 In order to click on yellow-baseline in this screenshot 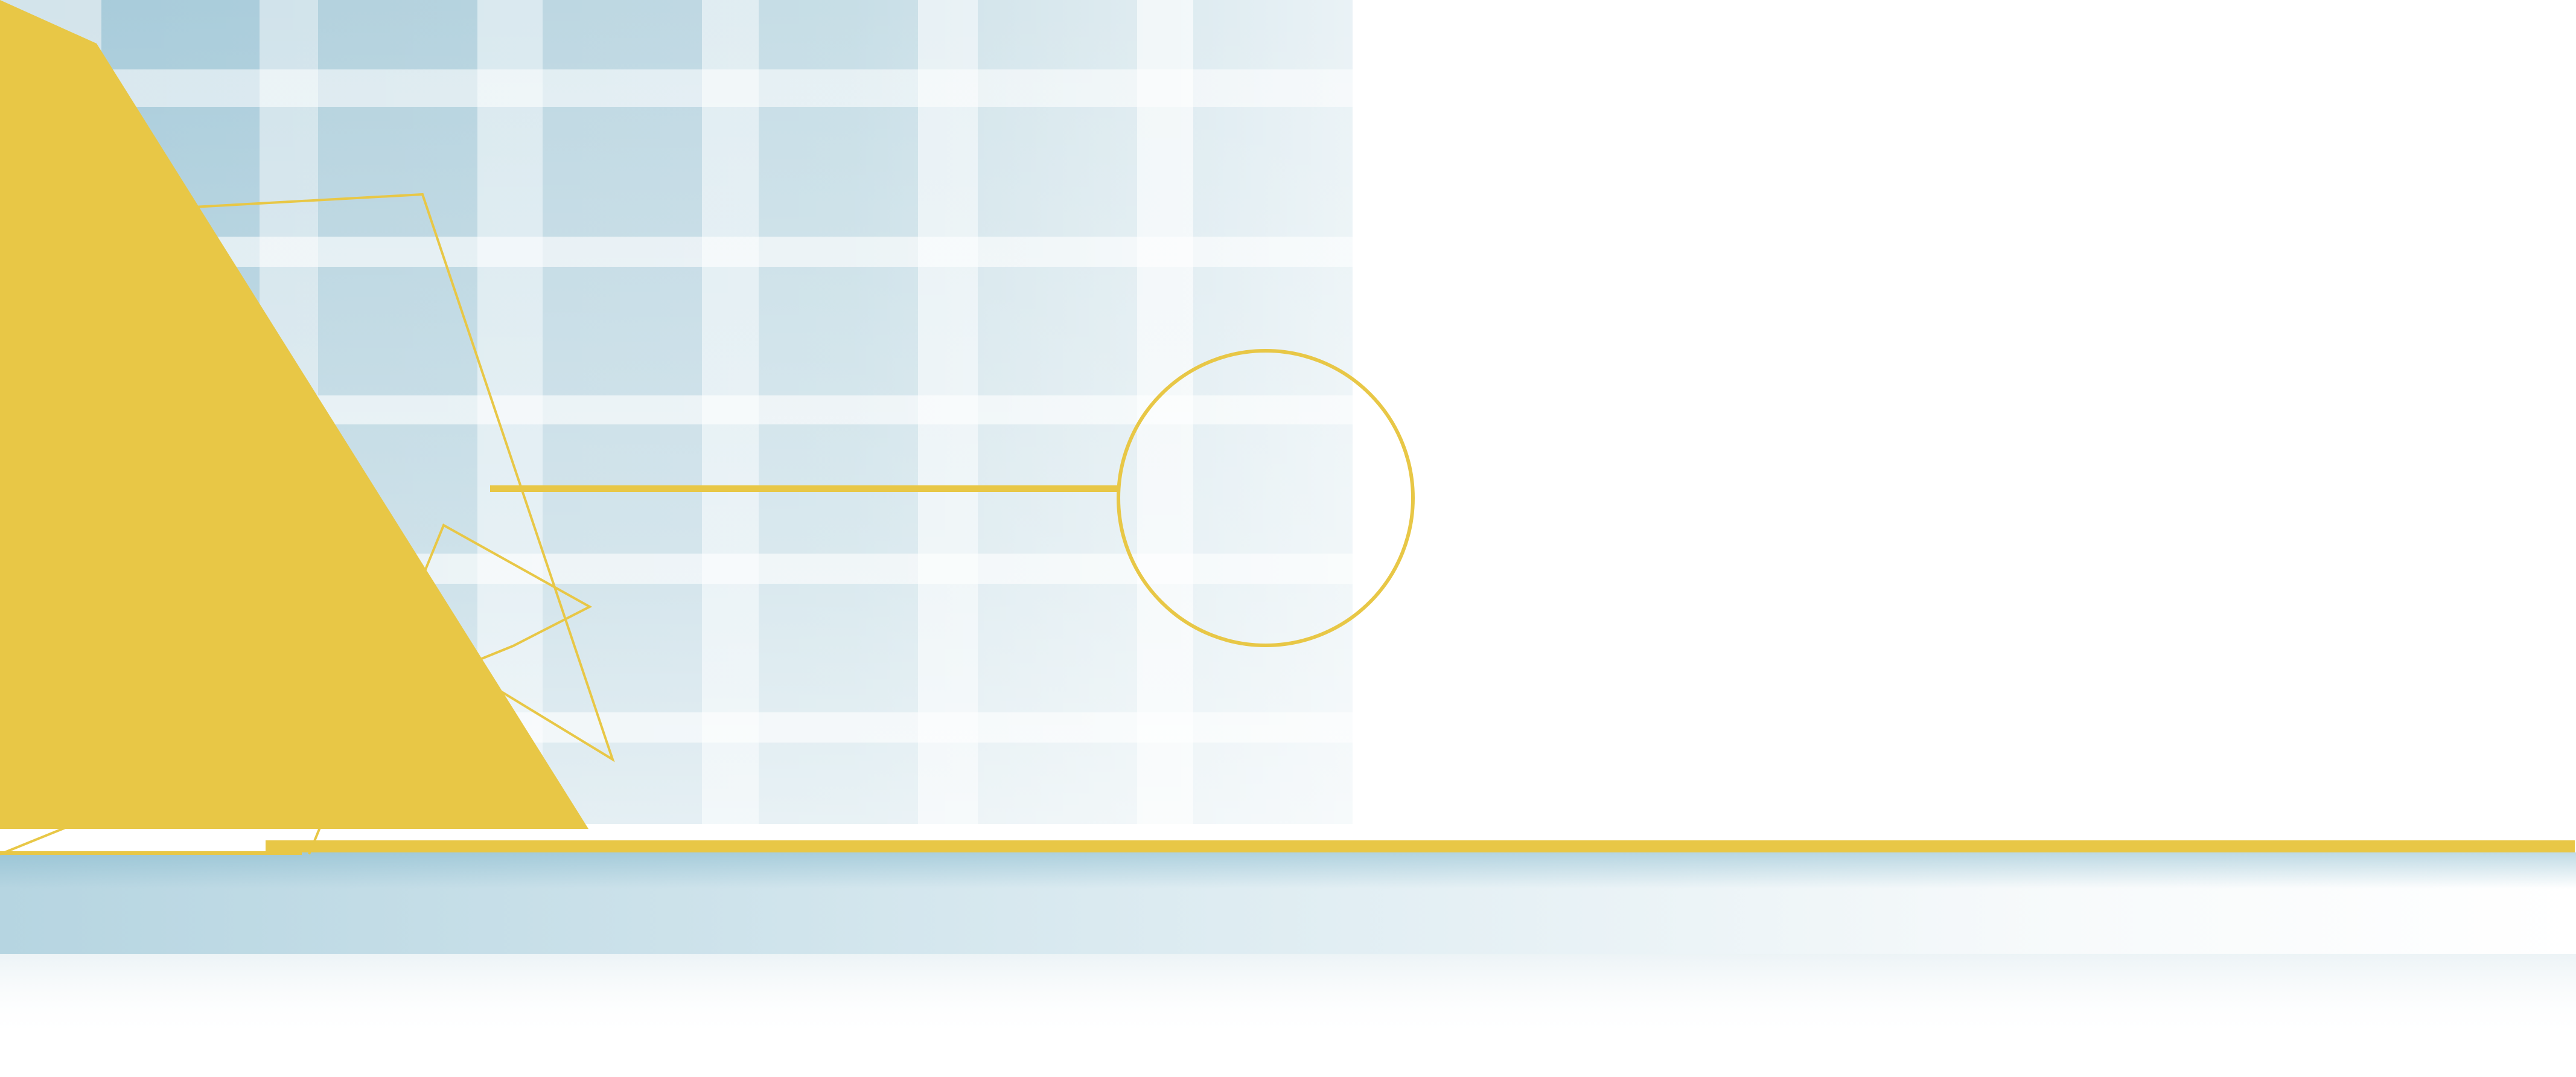, I will do `click(151, 853)`.